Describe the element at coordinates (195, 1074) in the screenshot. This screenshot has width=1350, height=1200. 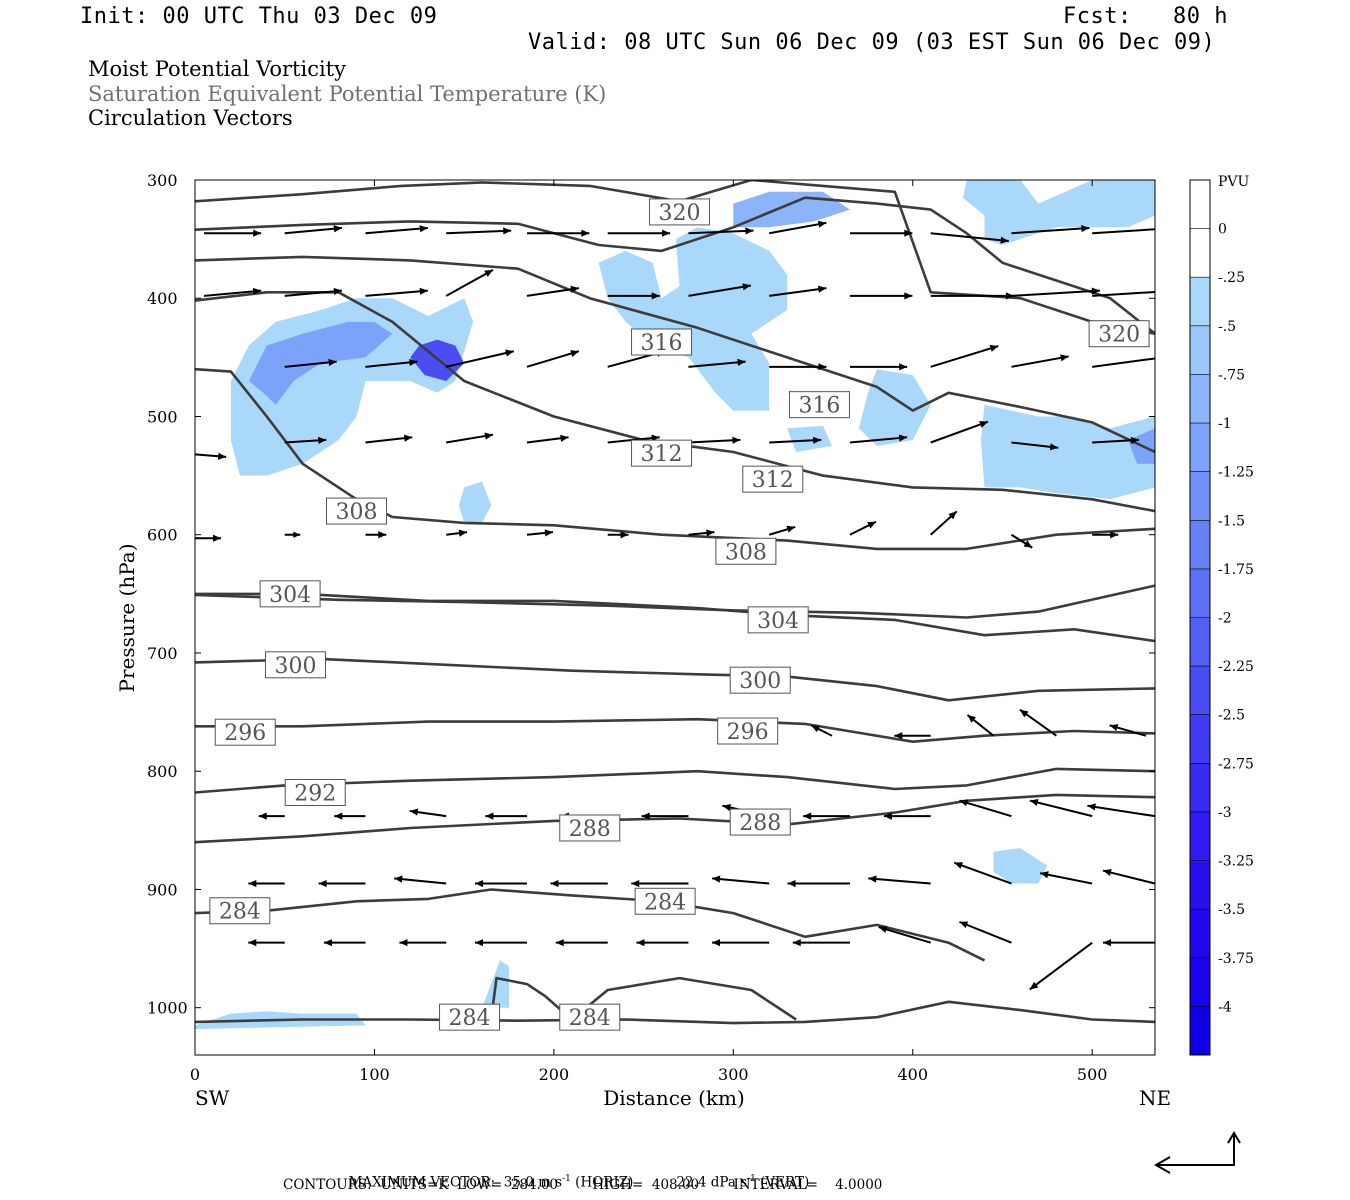
I see `x-tick-label: 0` at that location.